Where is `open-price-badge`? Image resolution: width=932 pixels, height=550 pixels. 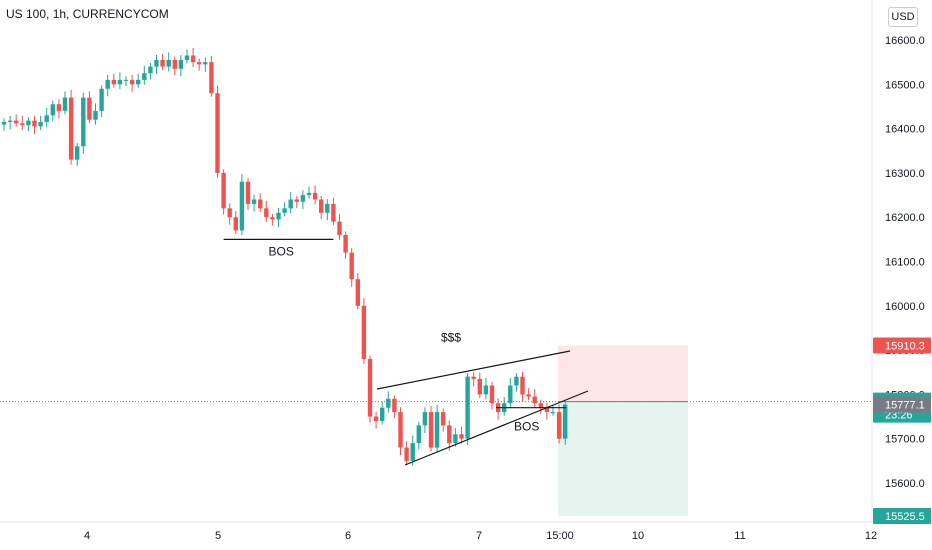
open-price-badge is located at coordinates (902, 404).